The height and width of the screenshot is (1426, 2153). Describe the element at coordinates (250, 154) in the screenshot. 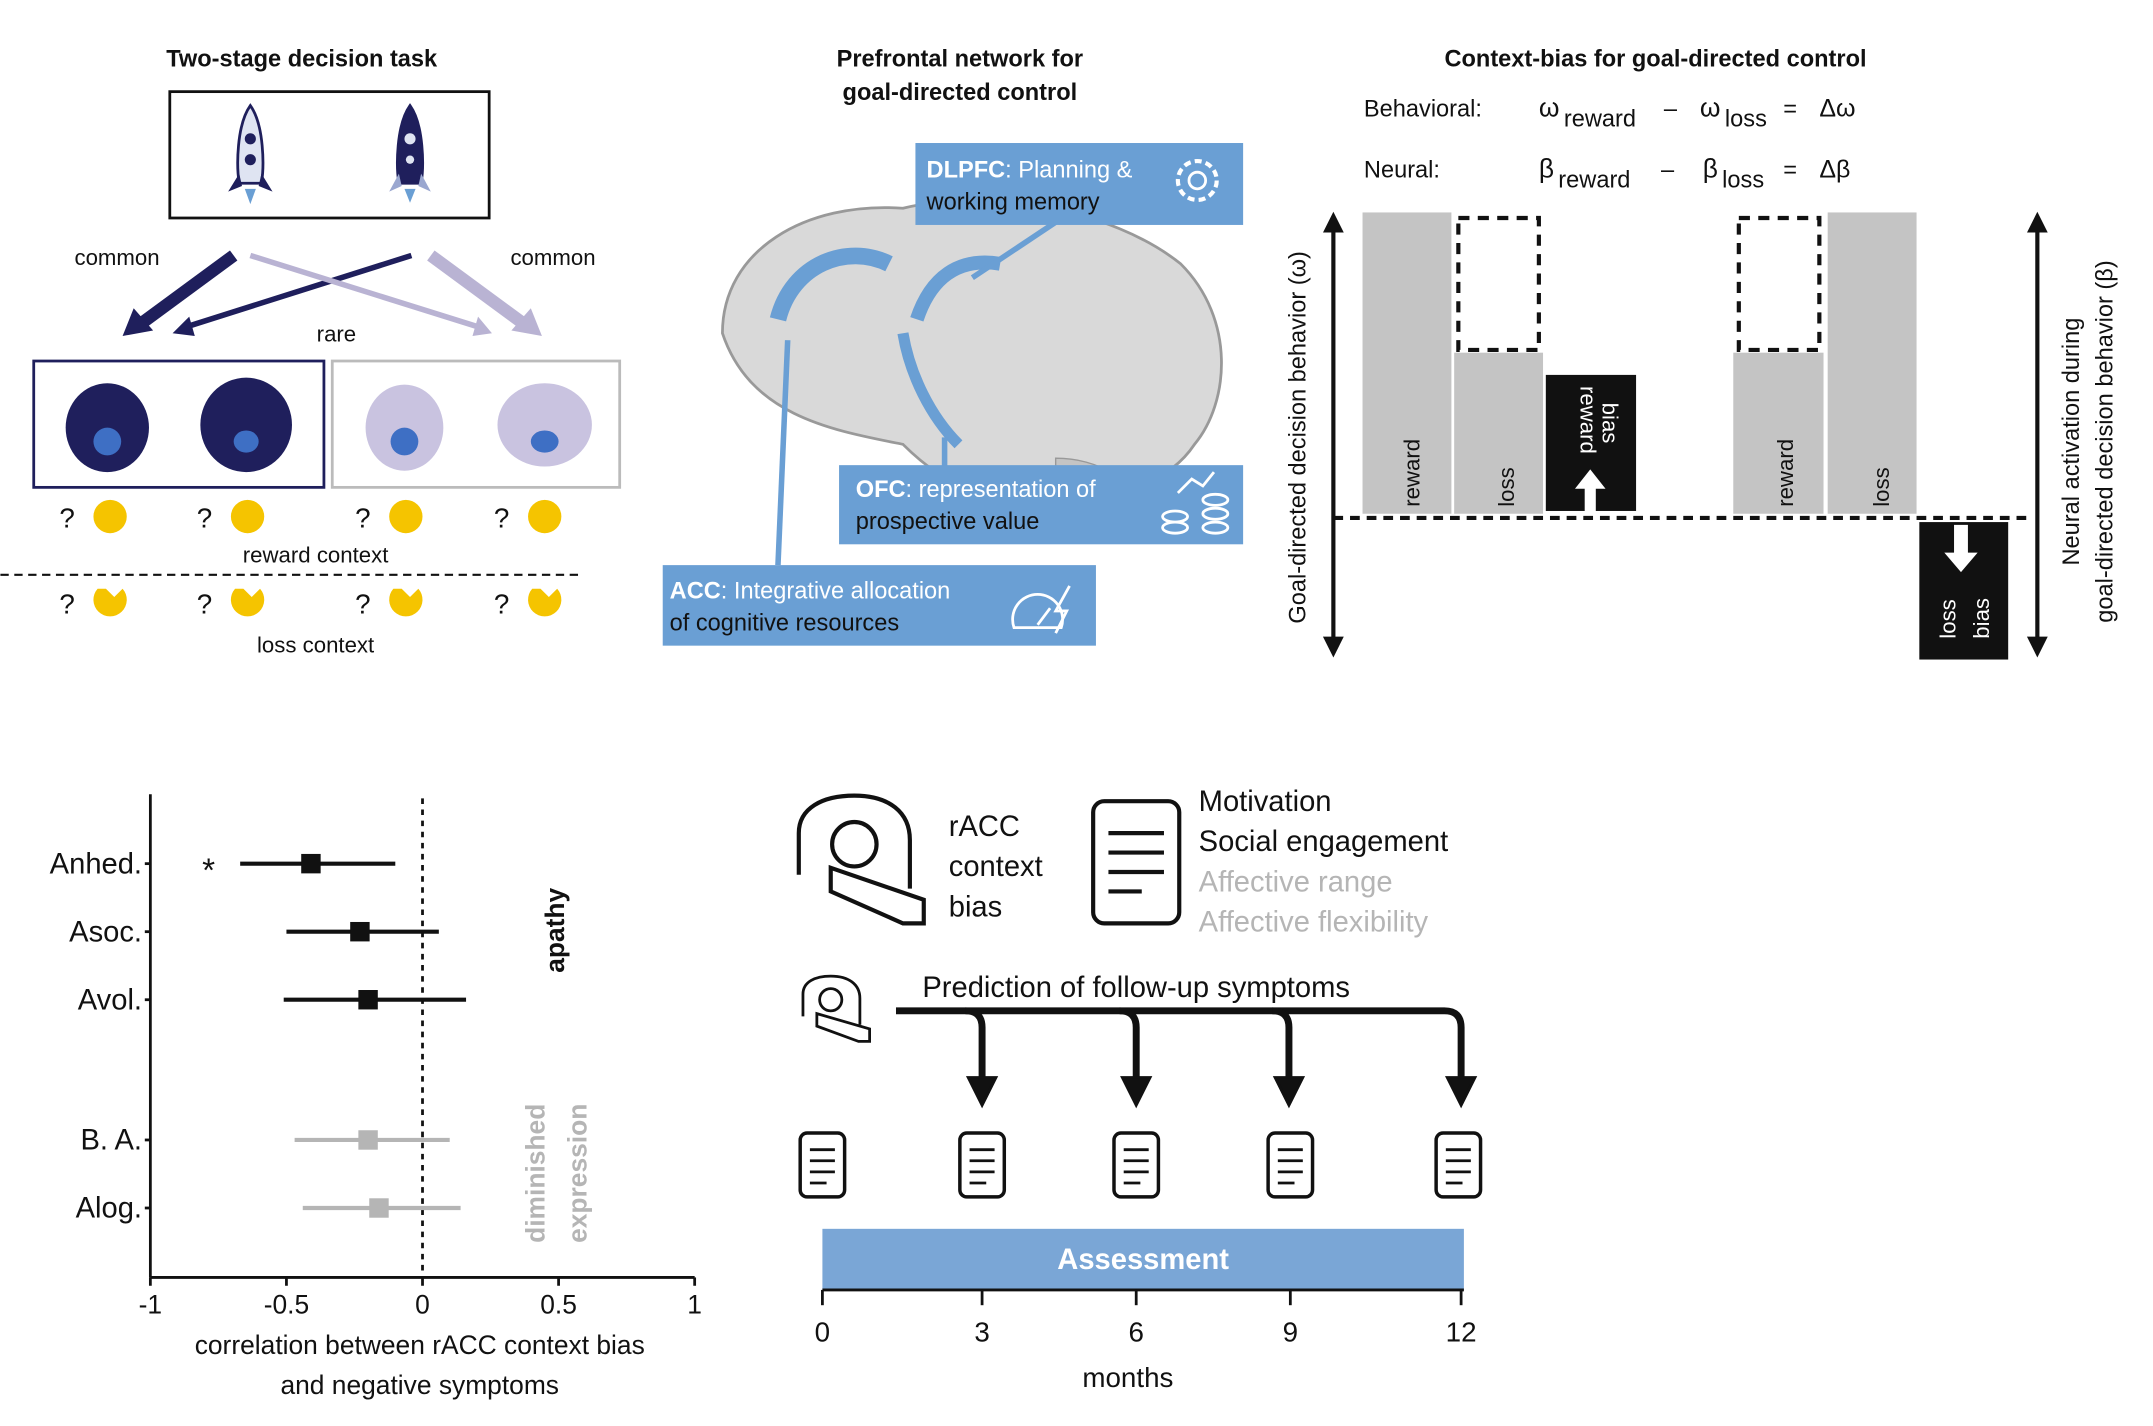

I see `rocket-icon` at that location.